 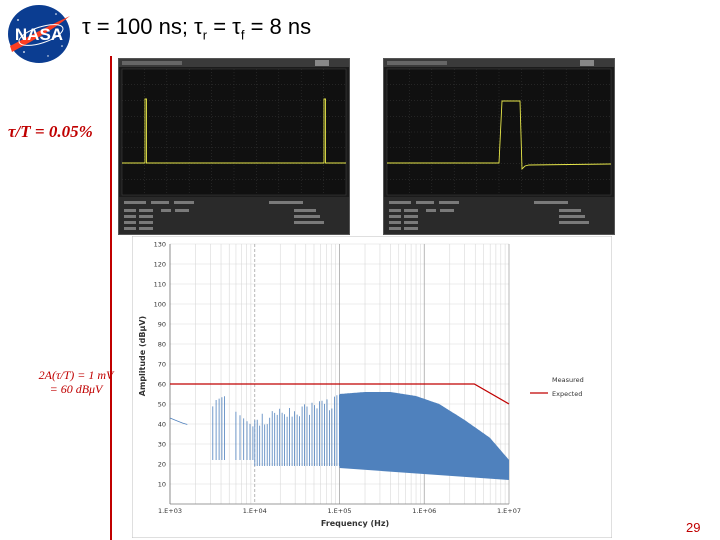 What do you see at coordinates (224, 26) in the screenshot?
I see `title-mid: = τ` at bounding box center [224, 26].